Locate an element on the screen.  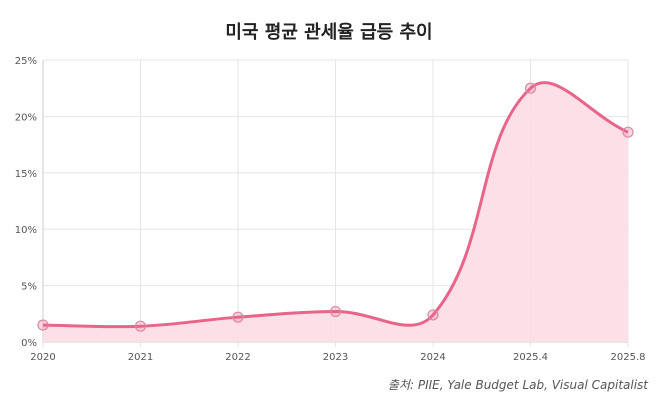
y-tick-label: 25% is located at coordinates (26, 61).